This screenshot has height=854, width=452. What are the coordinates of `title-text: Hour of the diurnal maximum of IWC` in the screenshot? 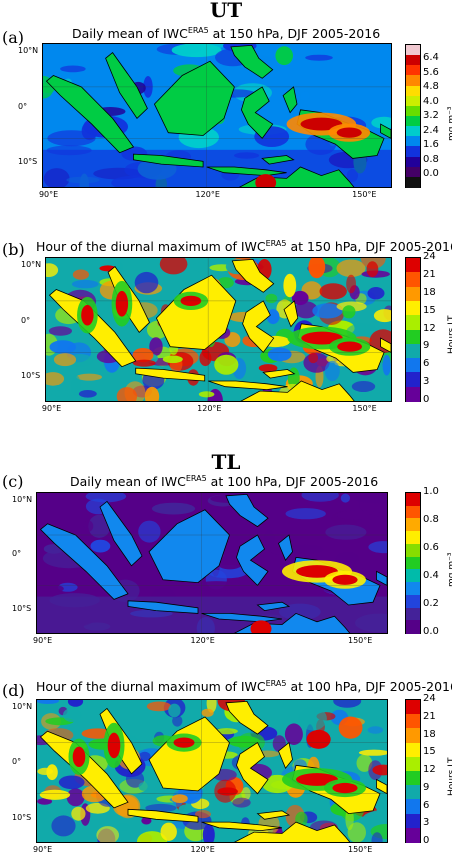 It's located at (151, 247).